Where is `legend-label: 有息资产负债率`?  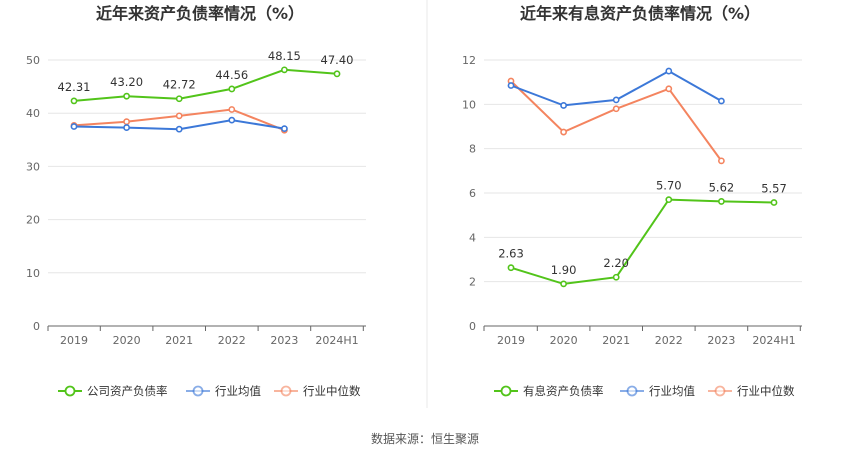
legend-label: 有息资产负债率 is located at coordinates (563, 391).